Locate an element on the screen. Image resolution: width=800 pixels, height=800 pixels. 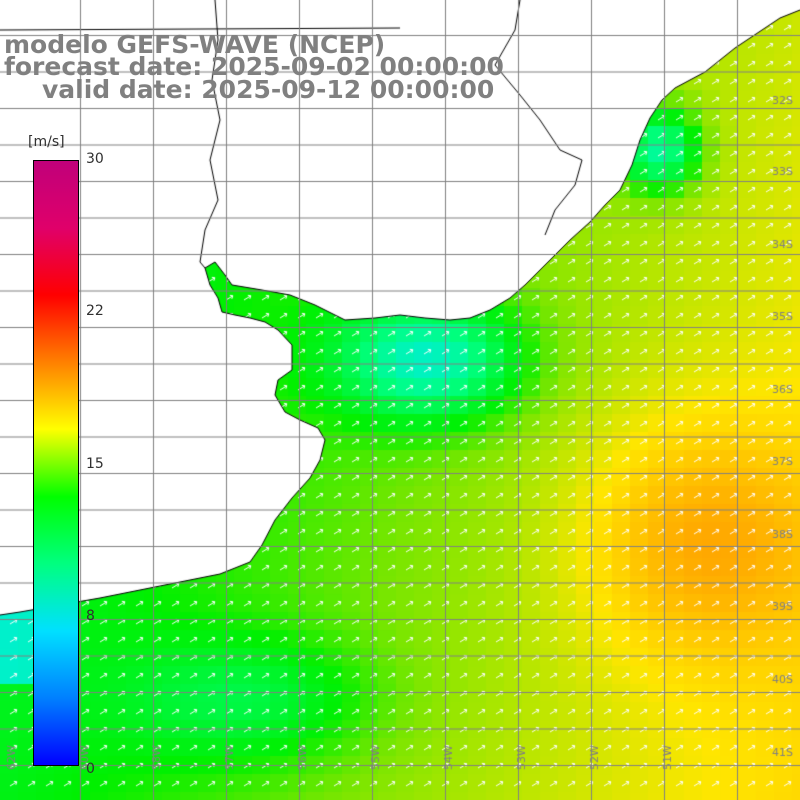
colorbar-tick-label: 22 is located at coordinates (95, 311).